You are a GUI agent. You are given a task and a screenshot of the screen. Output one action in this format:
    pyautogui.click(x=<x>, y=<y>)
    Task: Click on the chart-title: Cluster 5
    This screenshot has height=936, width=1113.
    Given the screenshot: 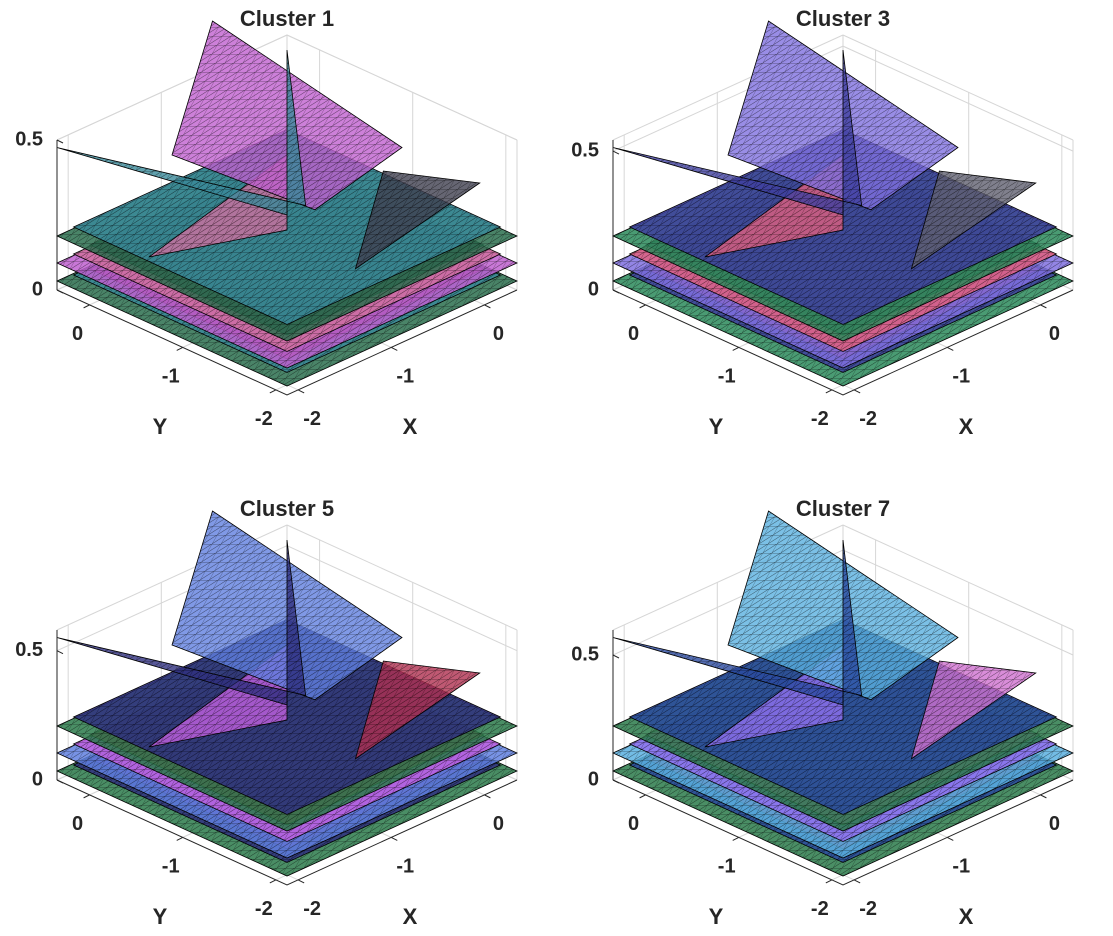 What is the action you would take?
    pyautogui.click(x=287, y=508)
    